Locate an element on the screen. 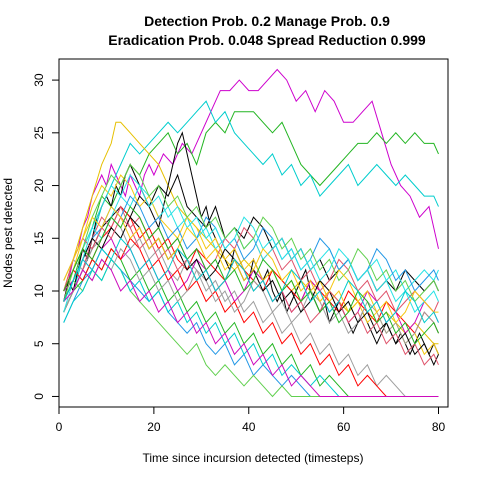 This screenshot has height=480, width=480. y-tick-label: 5 is located at coordinates (39, 343).